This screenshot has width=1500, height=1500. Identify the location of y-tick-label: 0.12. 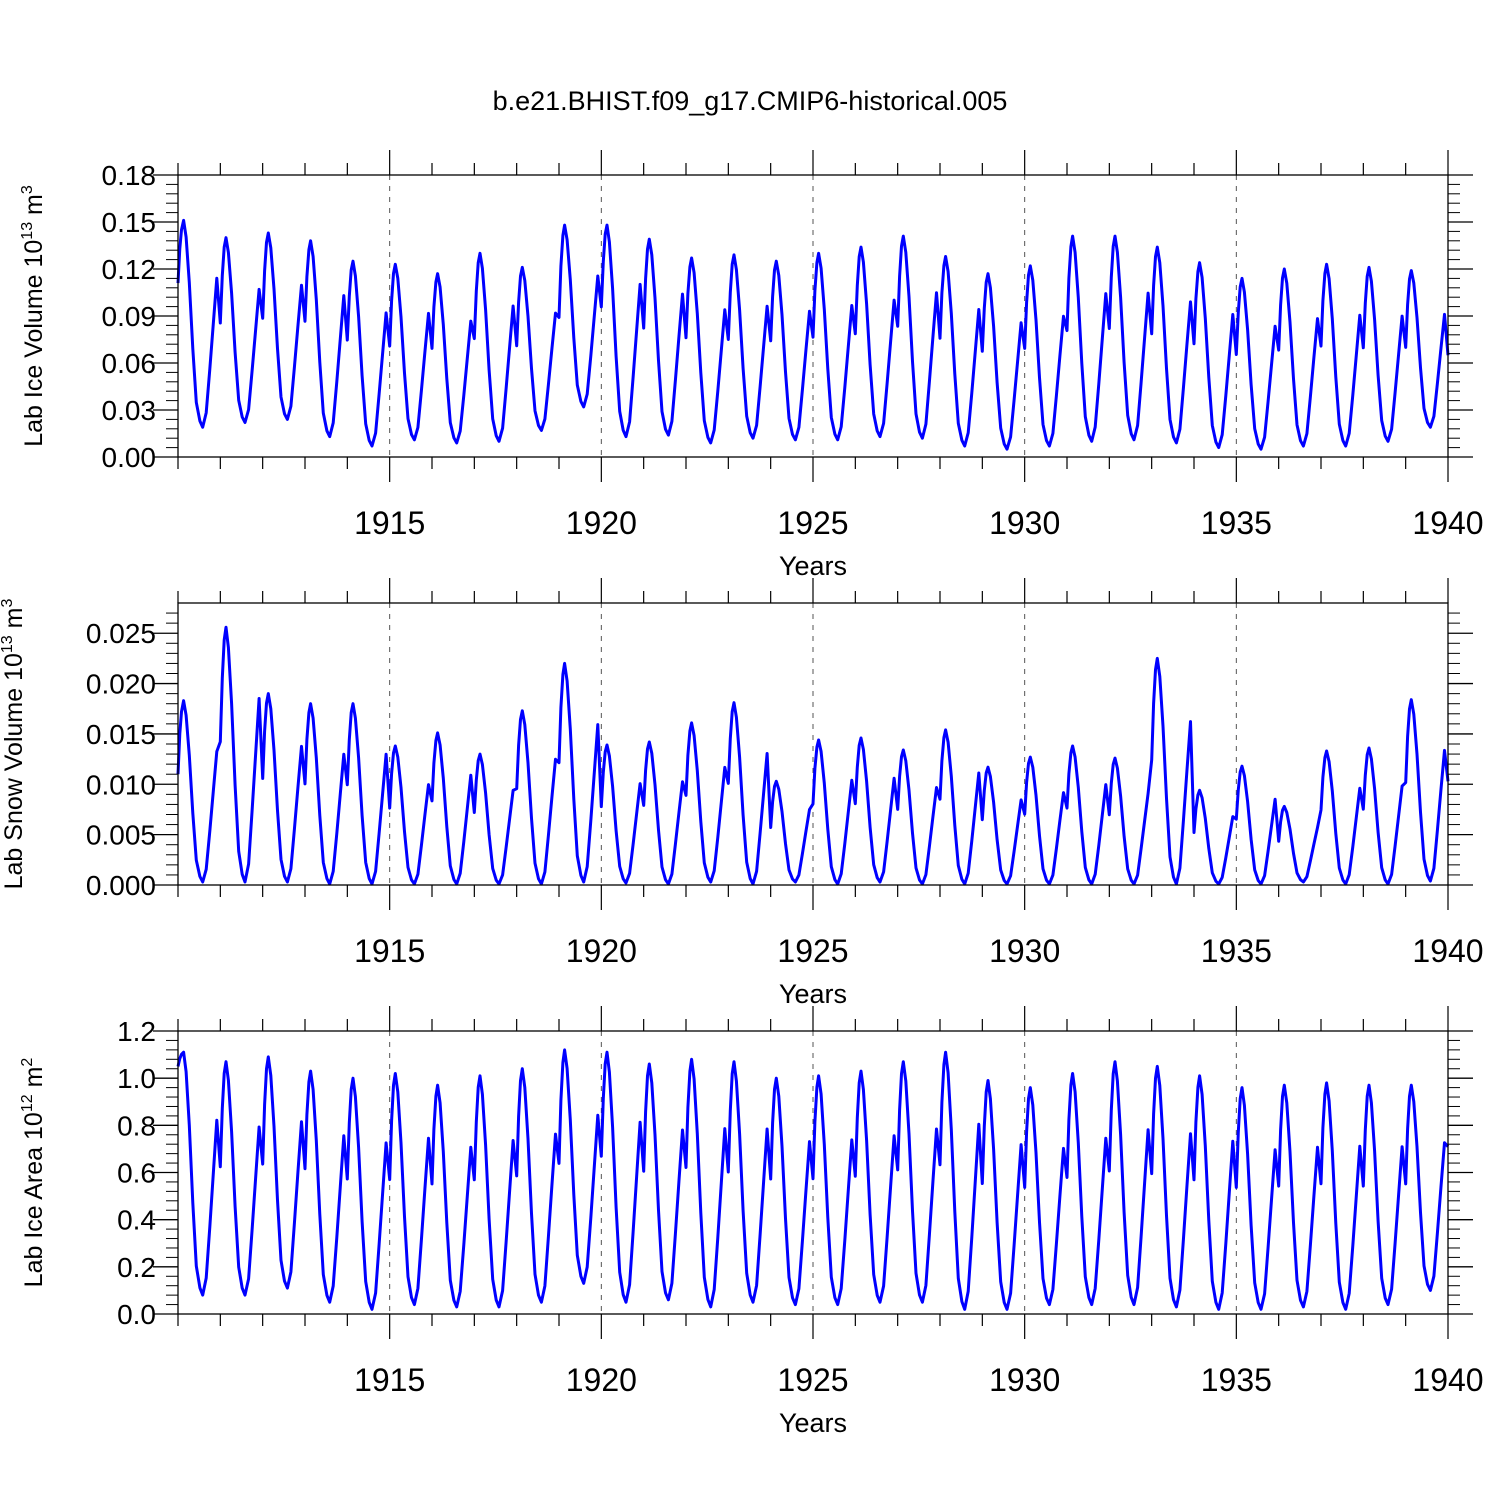
(129, 269).